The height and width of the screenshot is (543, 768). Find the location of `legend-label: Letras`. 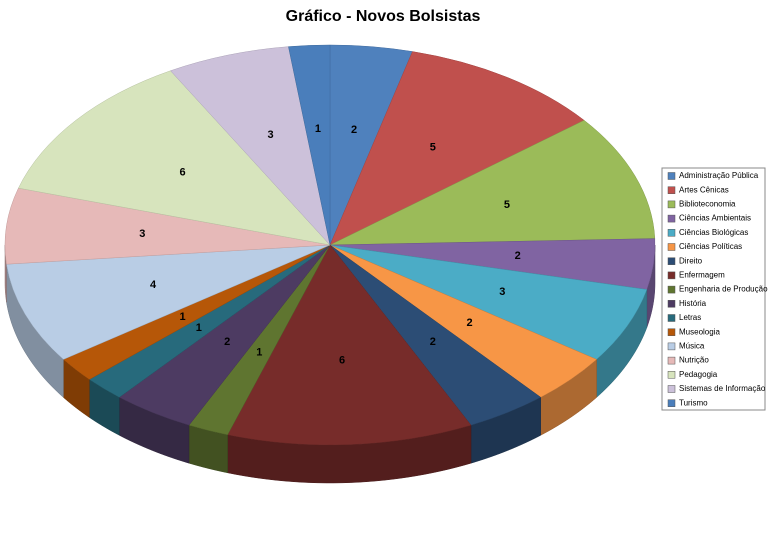

legend-label: Letras is located at coordinates (690, 317).